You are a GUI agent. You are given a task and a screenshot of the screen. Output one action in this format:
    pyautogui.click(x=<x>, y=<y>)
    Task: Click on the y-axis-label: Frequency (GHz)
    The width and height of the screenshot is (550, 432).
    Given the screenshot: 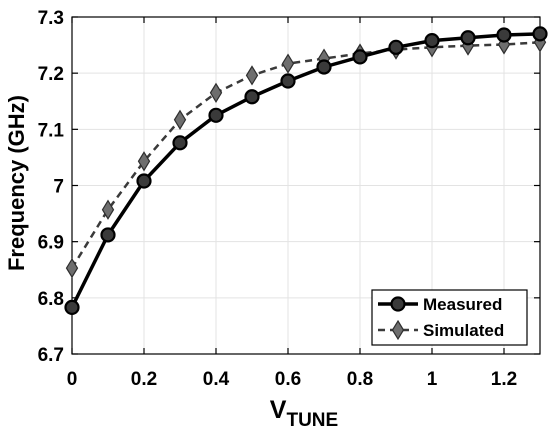 What is the action you would take?
    pyautogui.click(x=16, y=183)
    